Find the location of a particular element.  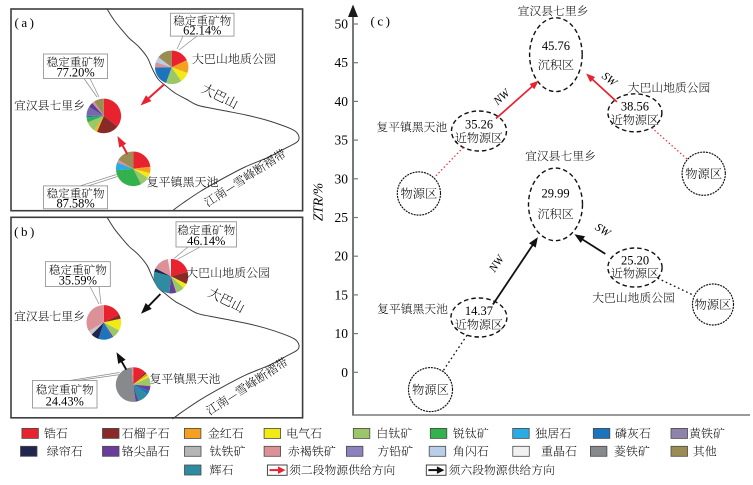

svg-text: 25.20 is located at coordinates (635, 261).